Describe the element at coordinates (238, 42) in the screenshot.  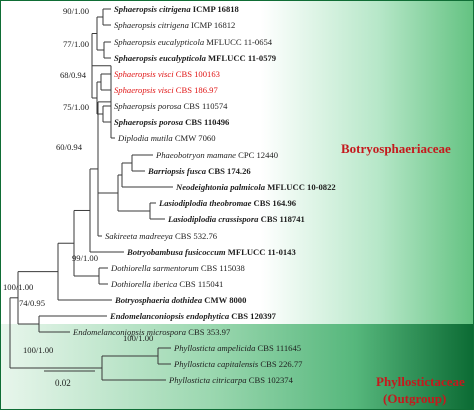
I see `taxon-strain-id: MFLUCC 11-0654` at that location.